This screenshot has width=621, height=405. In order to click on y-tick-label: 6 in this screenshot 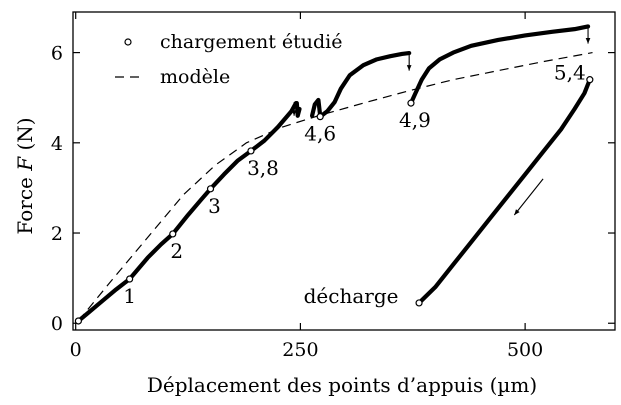, I will do `click(57, 54)`.